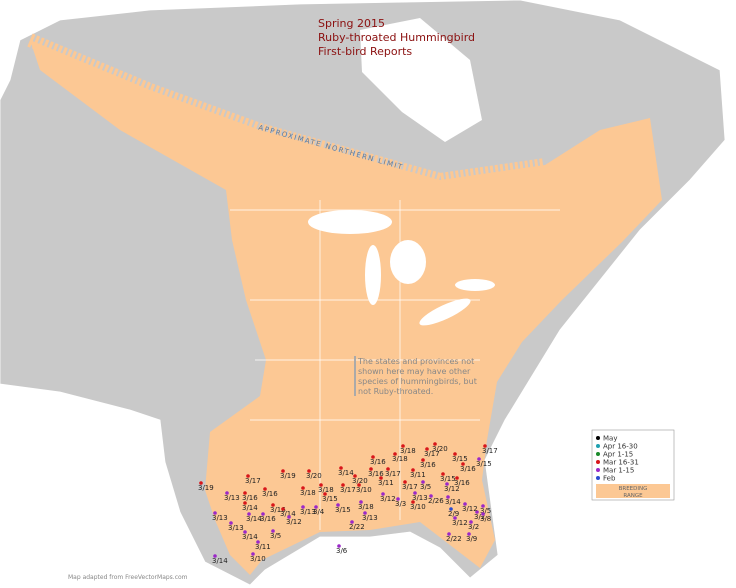 The image size is (736, 588). What do you see at coordinates (621, 463) in the screenshot?
I see `legend-label: Mar 16-31` at bounding box center [621, 463].